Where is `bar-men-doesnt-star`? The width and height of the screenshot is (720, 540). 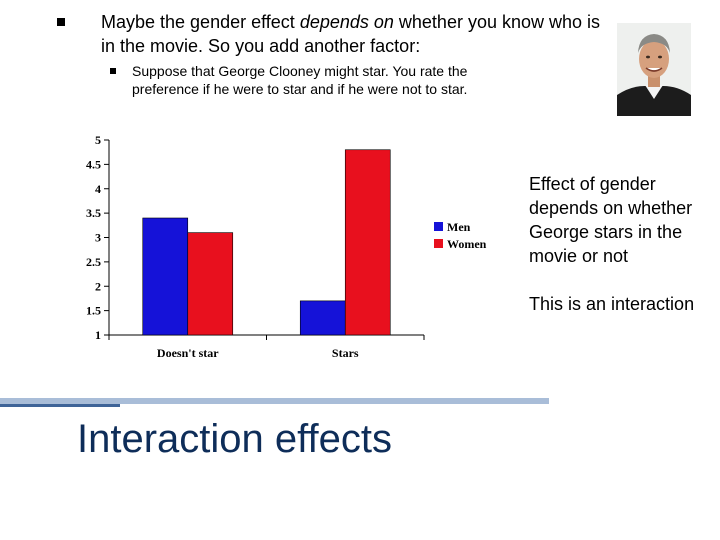
bar-men-doesnt-star is located at coordinates (165, 276).